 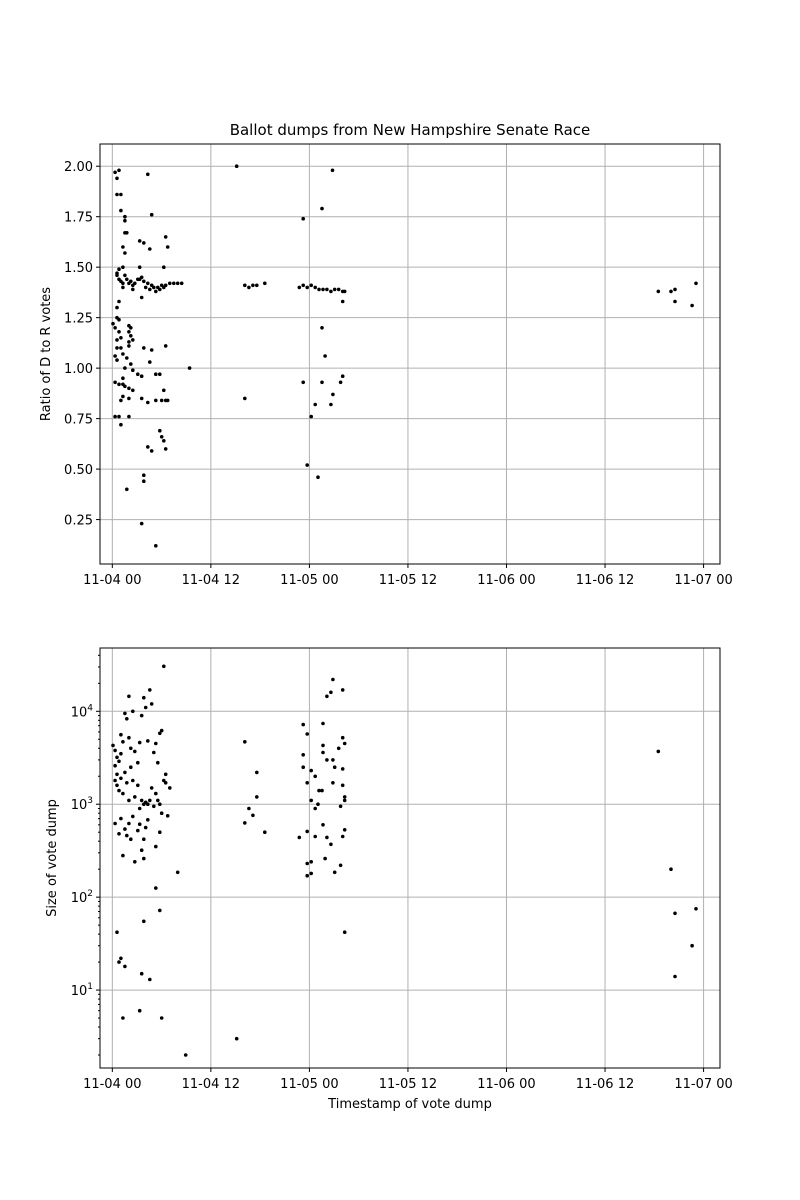 I want to click on x-tick-label: 11-05 12, so click(x=408, y=580).